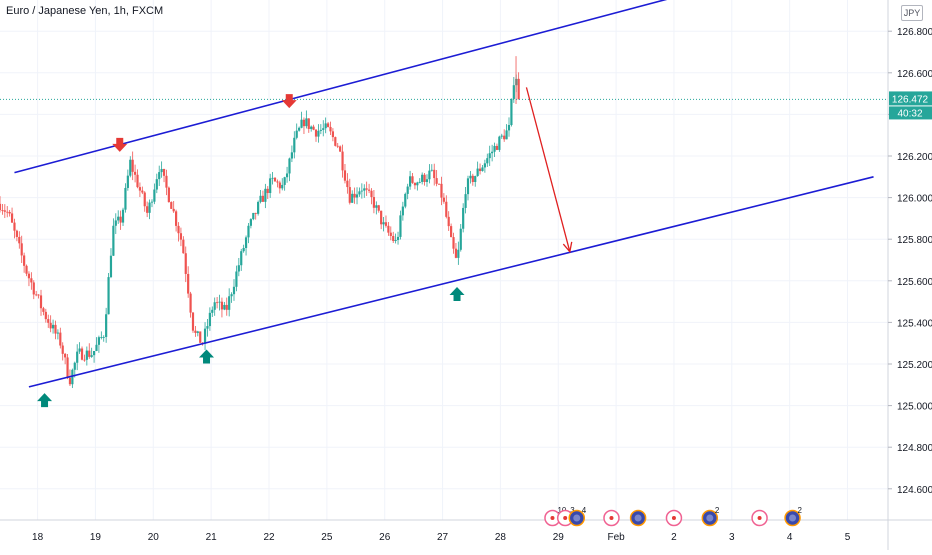 The width and height of the screenshot is (932, 555). Describe the element at coordinates (327, 537) in the screenshot. I see `x-tick-label: 25` at that location.